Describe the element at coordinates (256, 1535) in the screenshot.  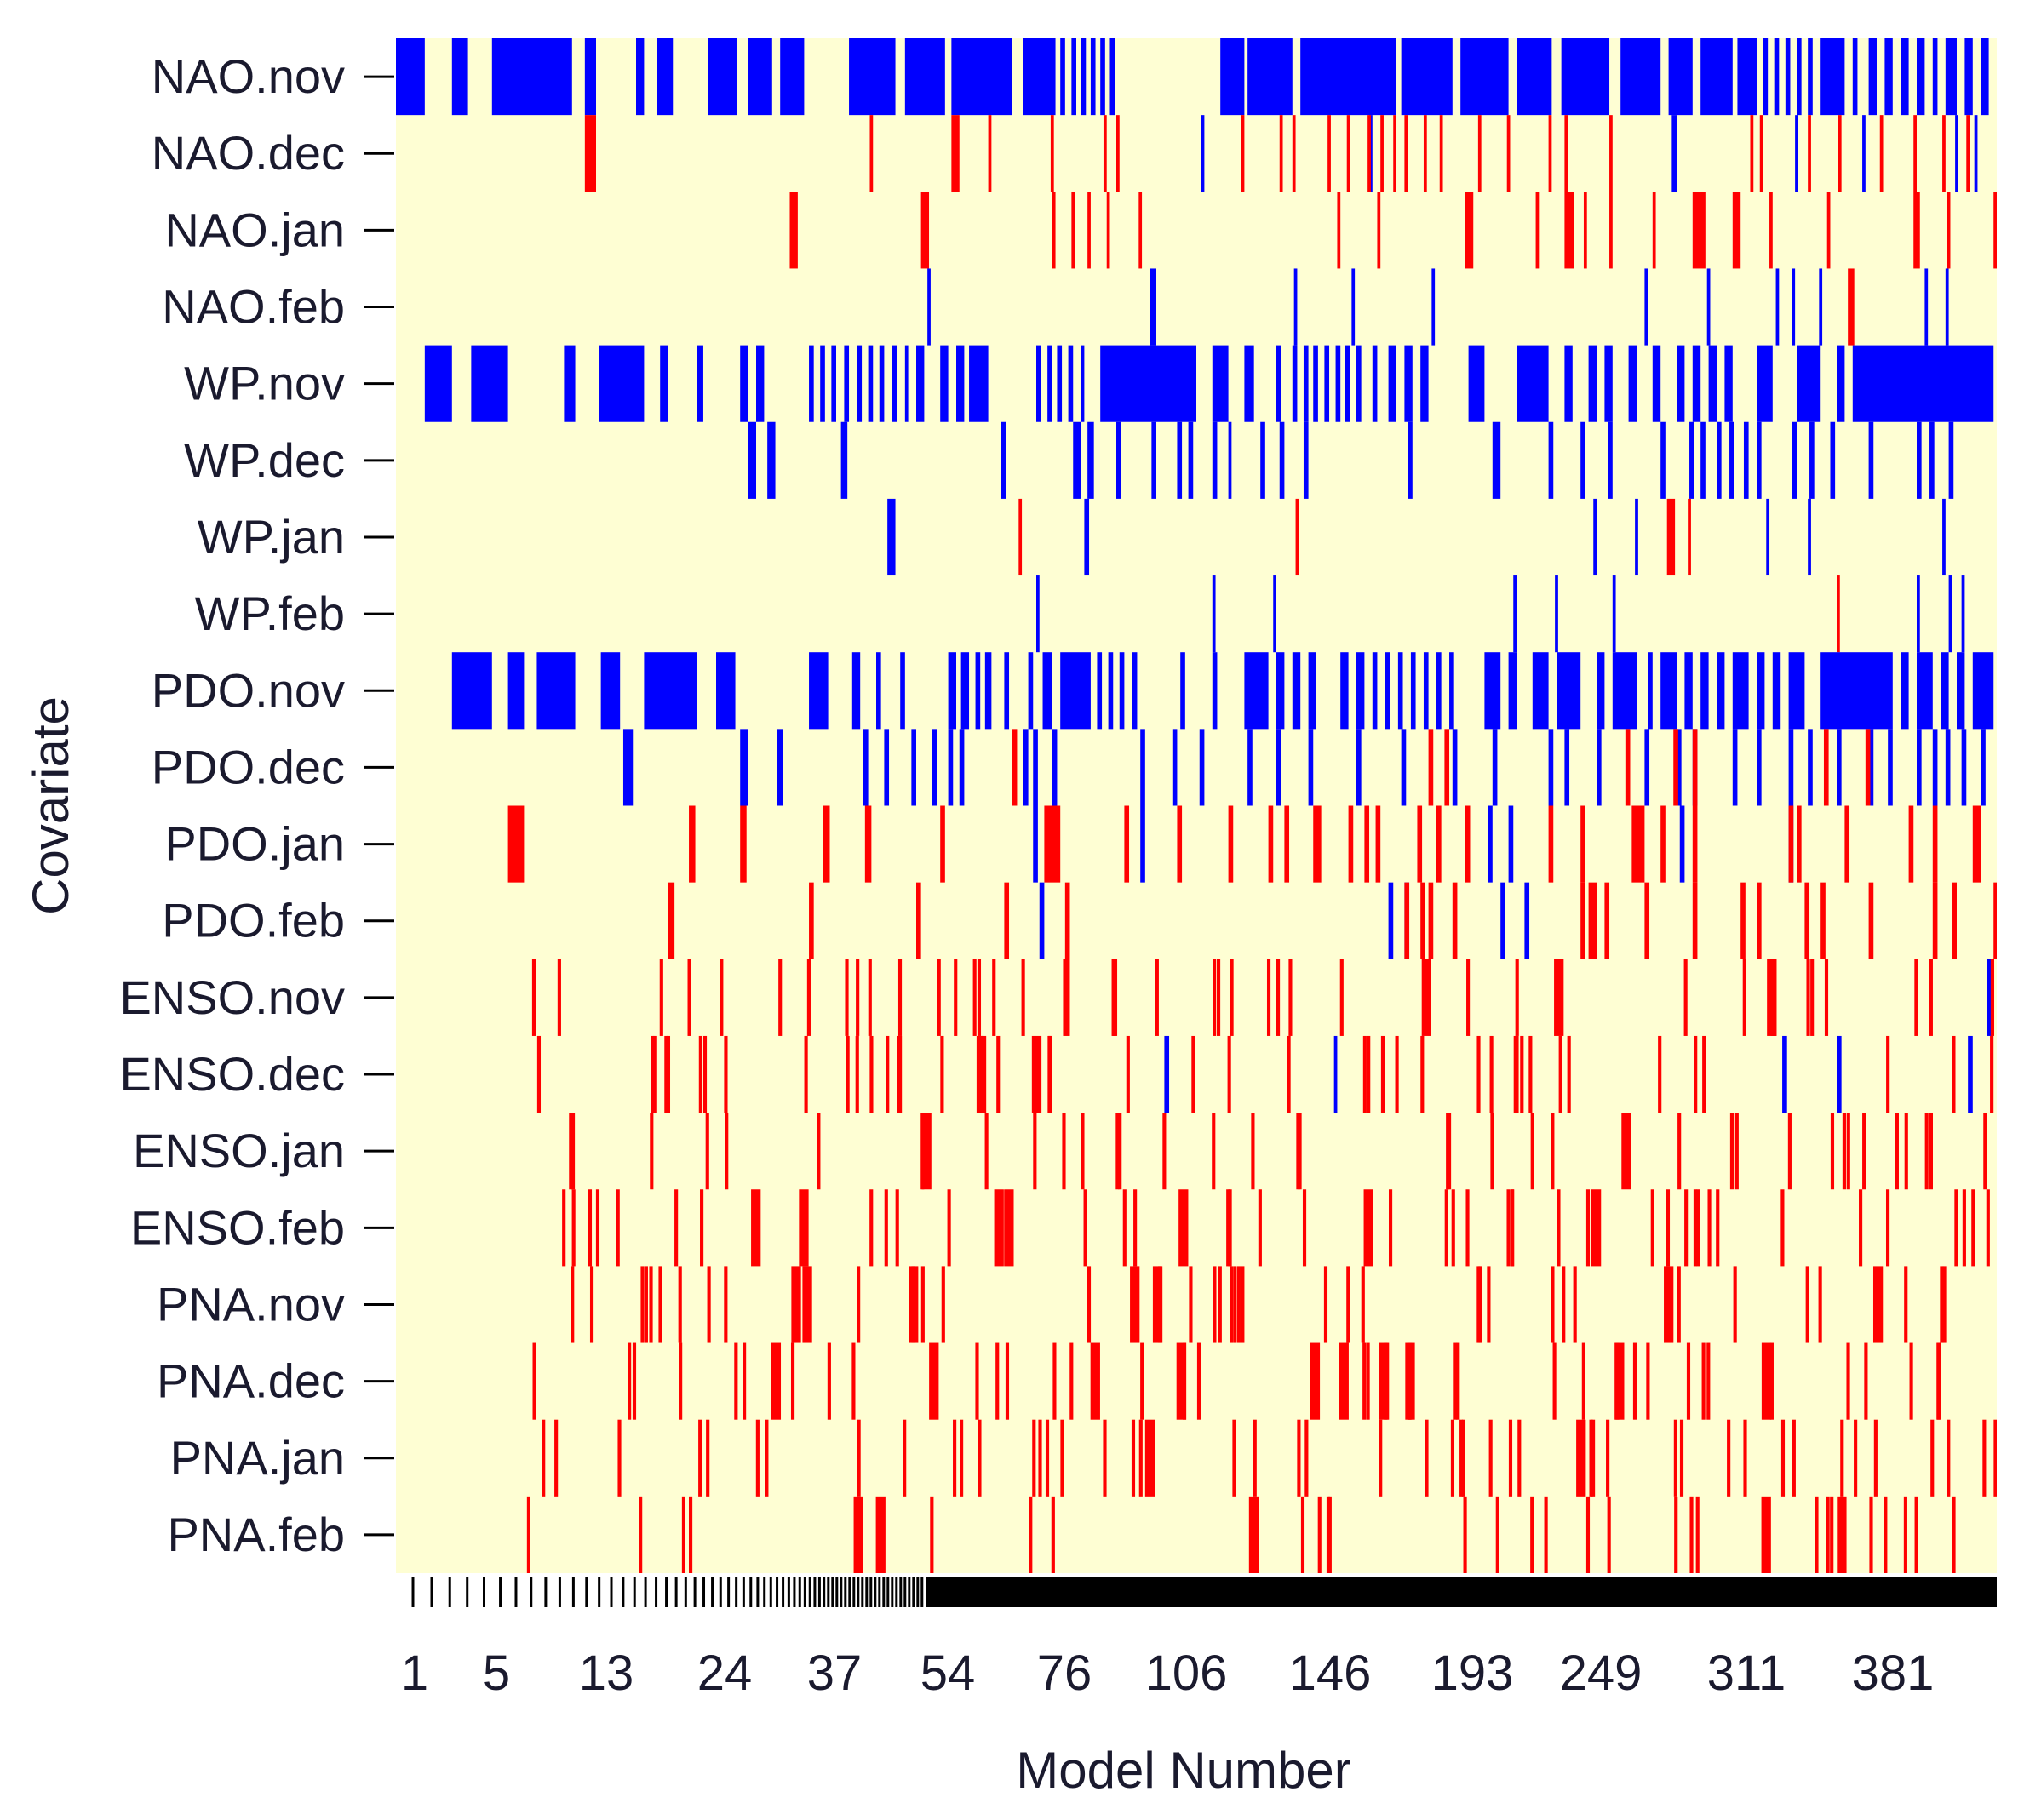
I see `y-label-PNA.feb: PNA.feb` at that location.